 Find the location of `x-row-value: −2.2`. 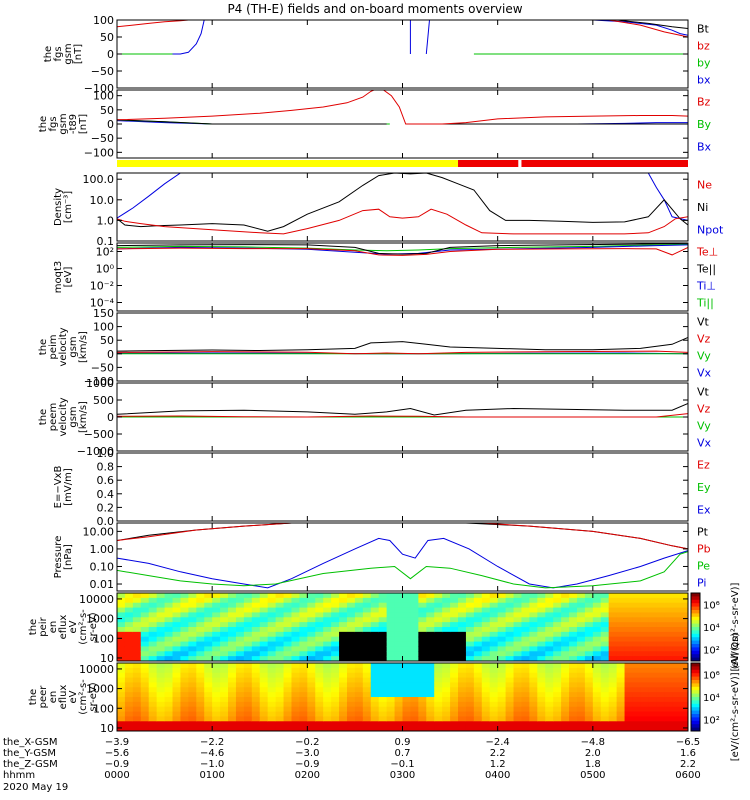

x-row-value: −2.2 is located at coordinates (212, 742).